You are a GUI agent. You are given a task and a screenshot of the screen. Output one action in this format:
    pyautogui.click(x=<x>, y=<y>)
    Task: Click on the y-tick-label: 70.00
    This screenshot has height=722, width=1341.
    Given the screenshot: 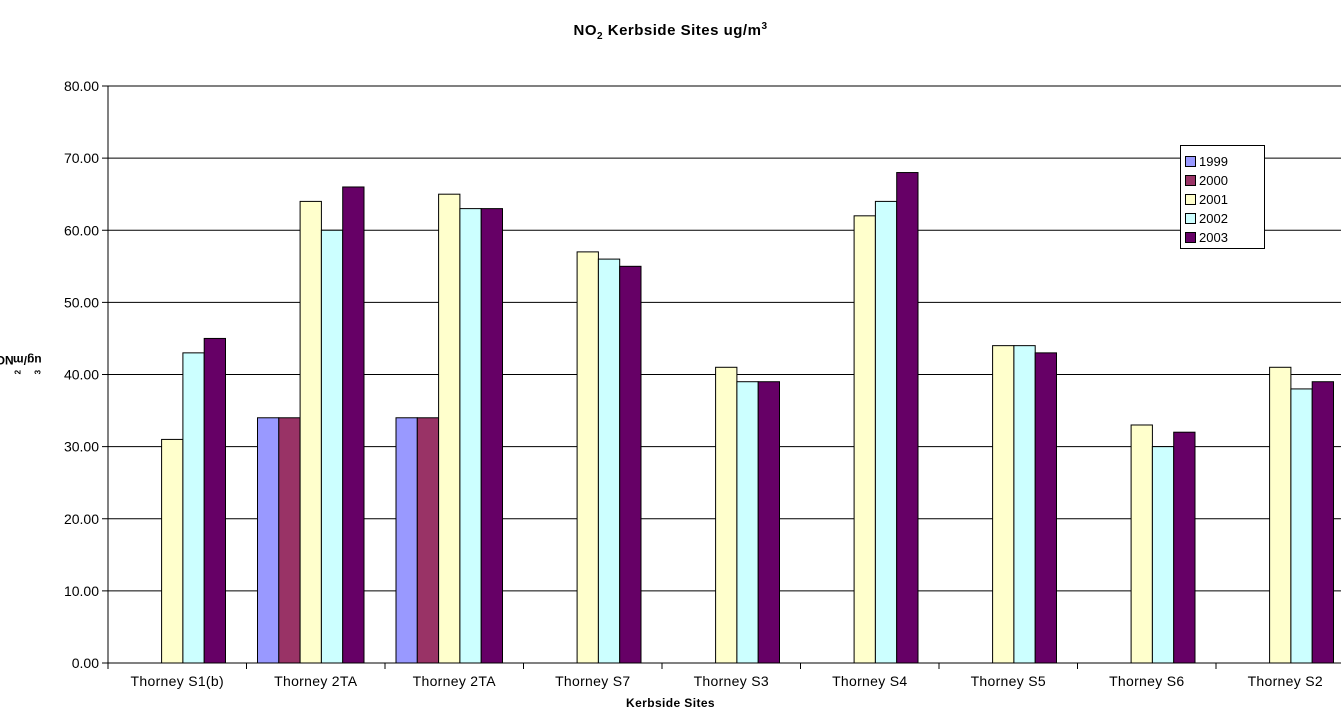 What is the action you would take?
    pyautogui.click(x=81, y=158)
    